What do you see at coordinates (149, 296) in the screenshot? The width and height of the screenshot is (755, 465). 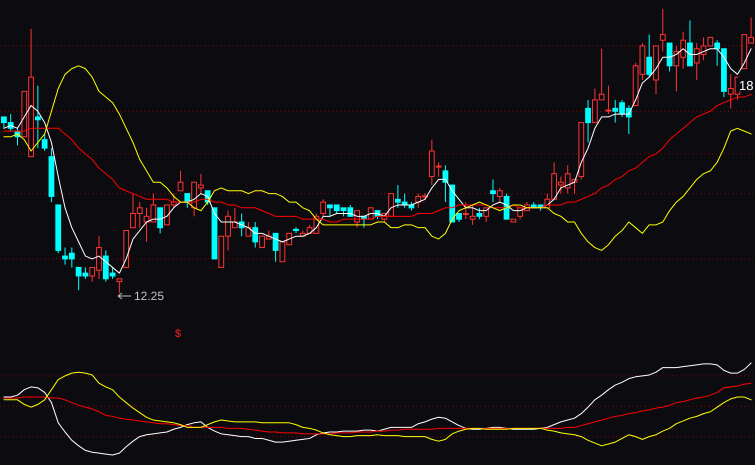 I see `annotation: 12.25` at bounding box center [149, 296].